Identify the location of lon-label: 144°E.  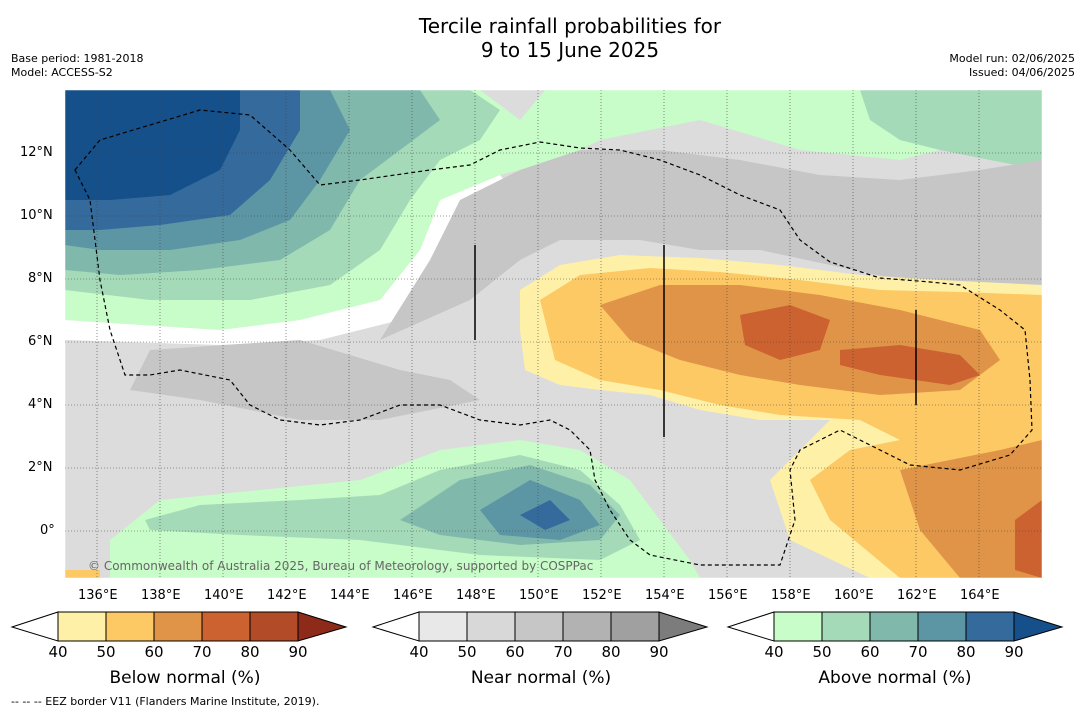
(350, 595).